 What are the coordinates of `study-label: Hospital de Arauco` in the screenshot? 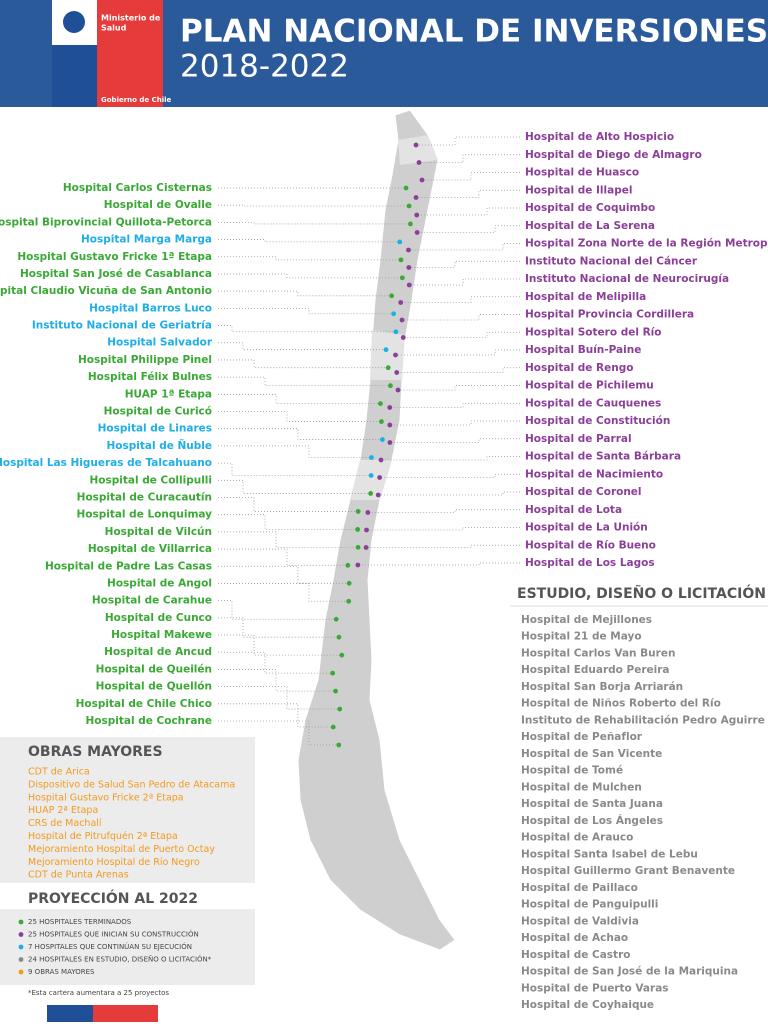 It's located at (577, 838).